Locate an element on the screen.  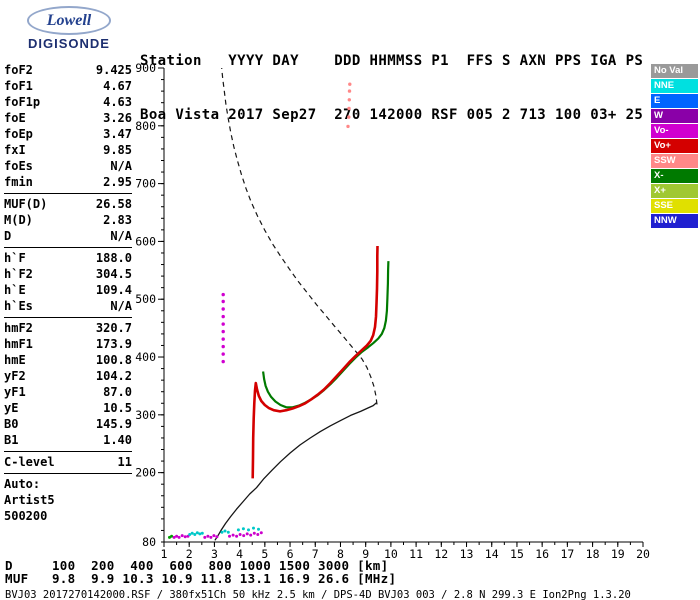
svg-text: 300 is located at coordinates (145, 415).